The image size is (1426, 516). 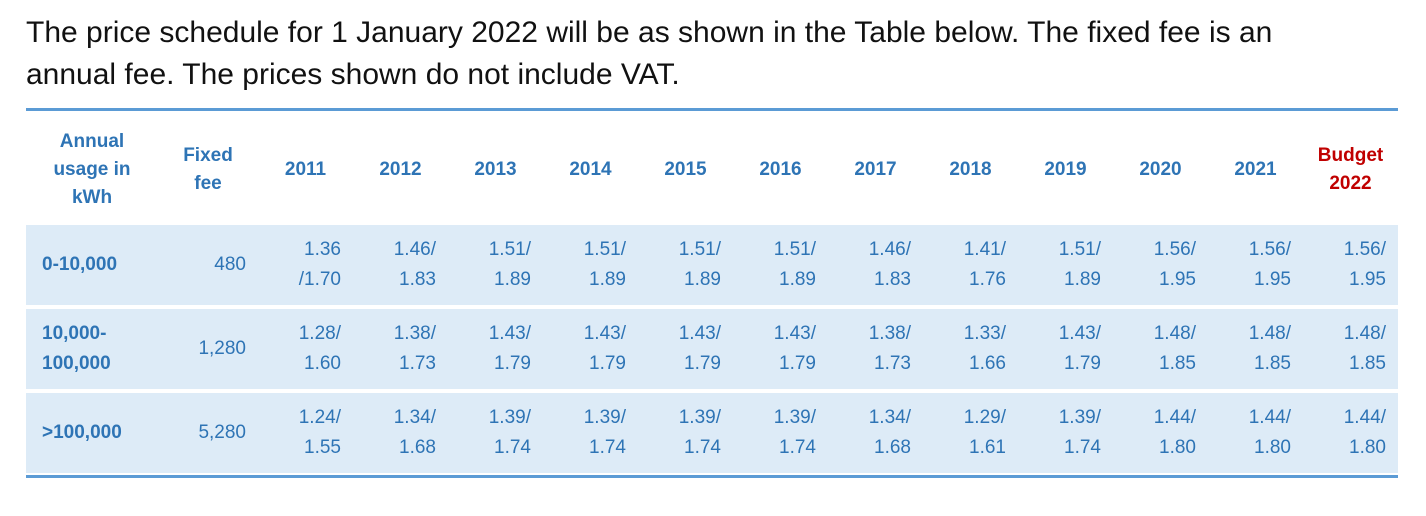 What do you see at coordinates (1350, 433) in the screenshot?
I see `budget-price-cell: 1.44/1.80` at bounding box center [1350, 433].